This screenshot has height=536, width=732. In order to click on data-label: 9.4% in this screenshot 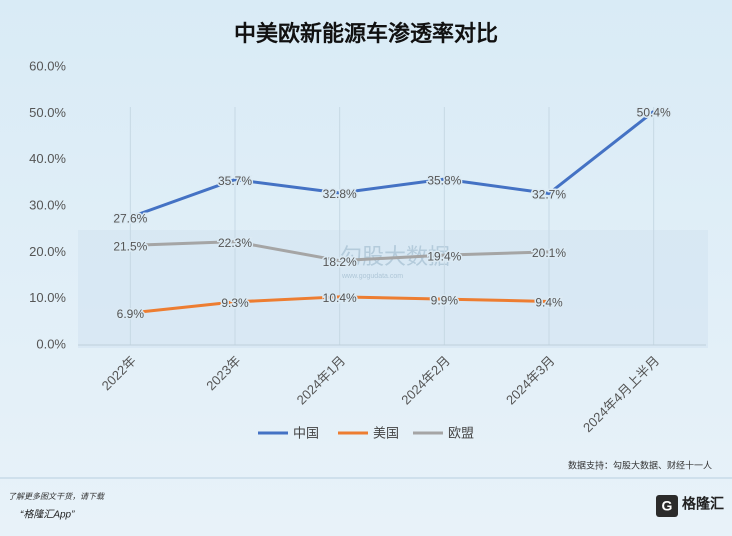, I will do `click(549, 303)`.